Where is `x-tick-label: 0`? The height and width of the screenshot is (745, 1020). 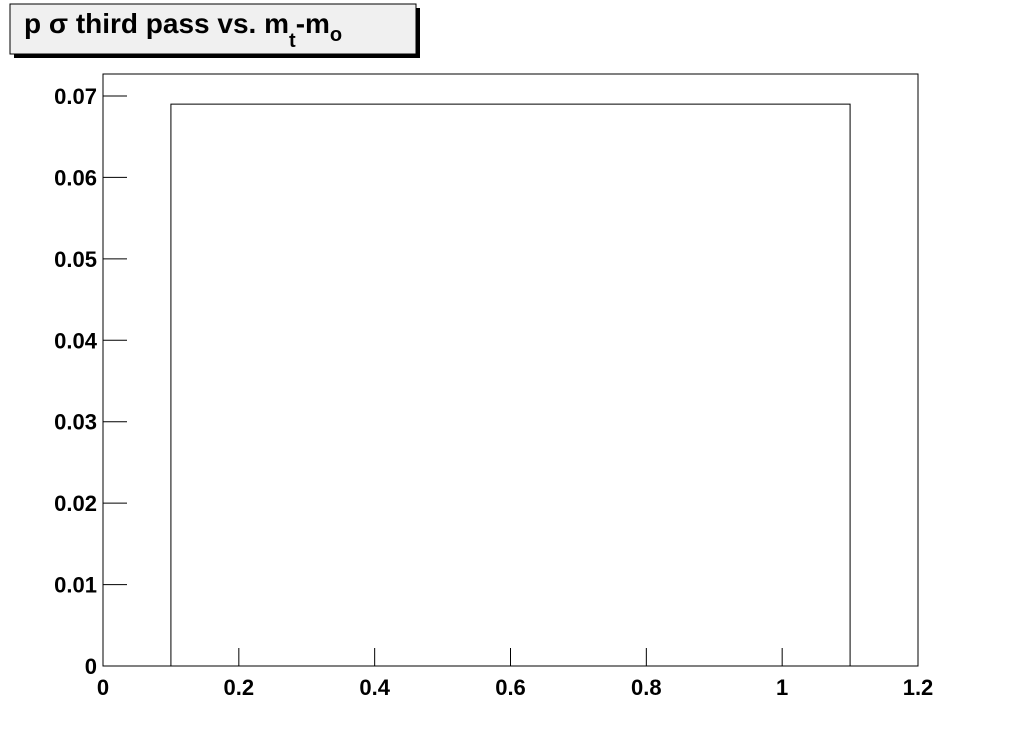 x-tick-label: 0 is located at coordinates (103, 687).